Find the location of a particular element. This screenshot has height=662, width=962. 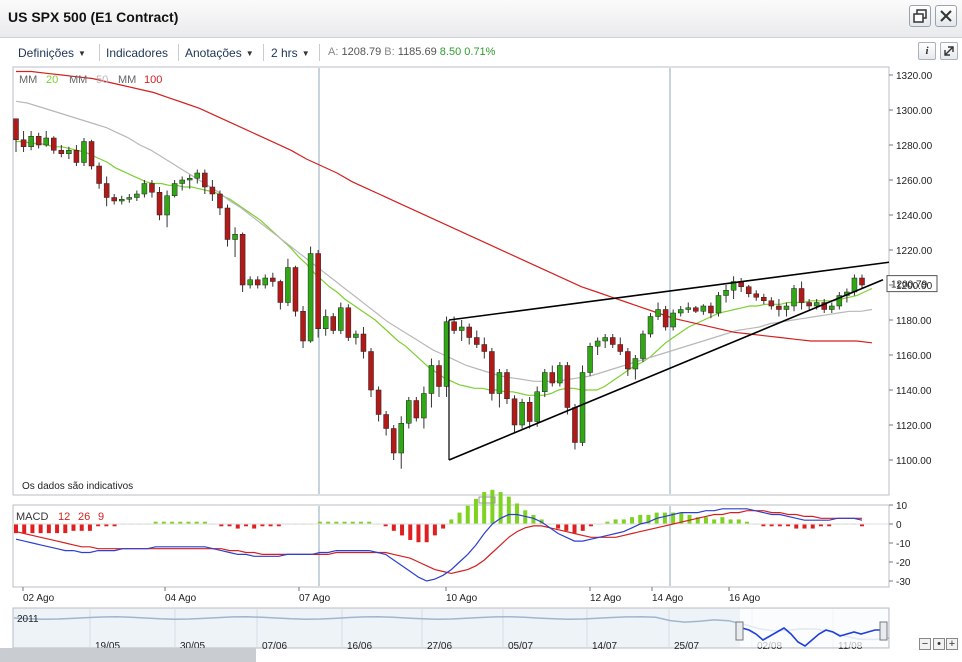

window-titlebar: US SPX 500 (E1 Contract) is located at coordinates (481, 19).